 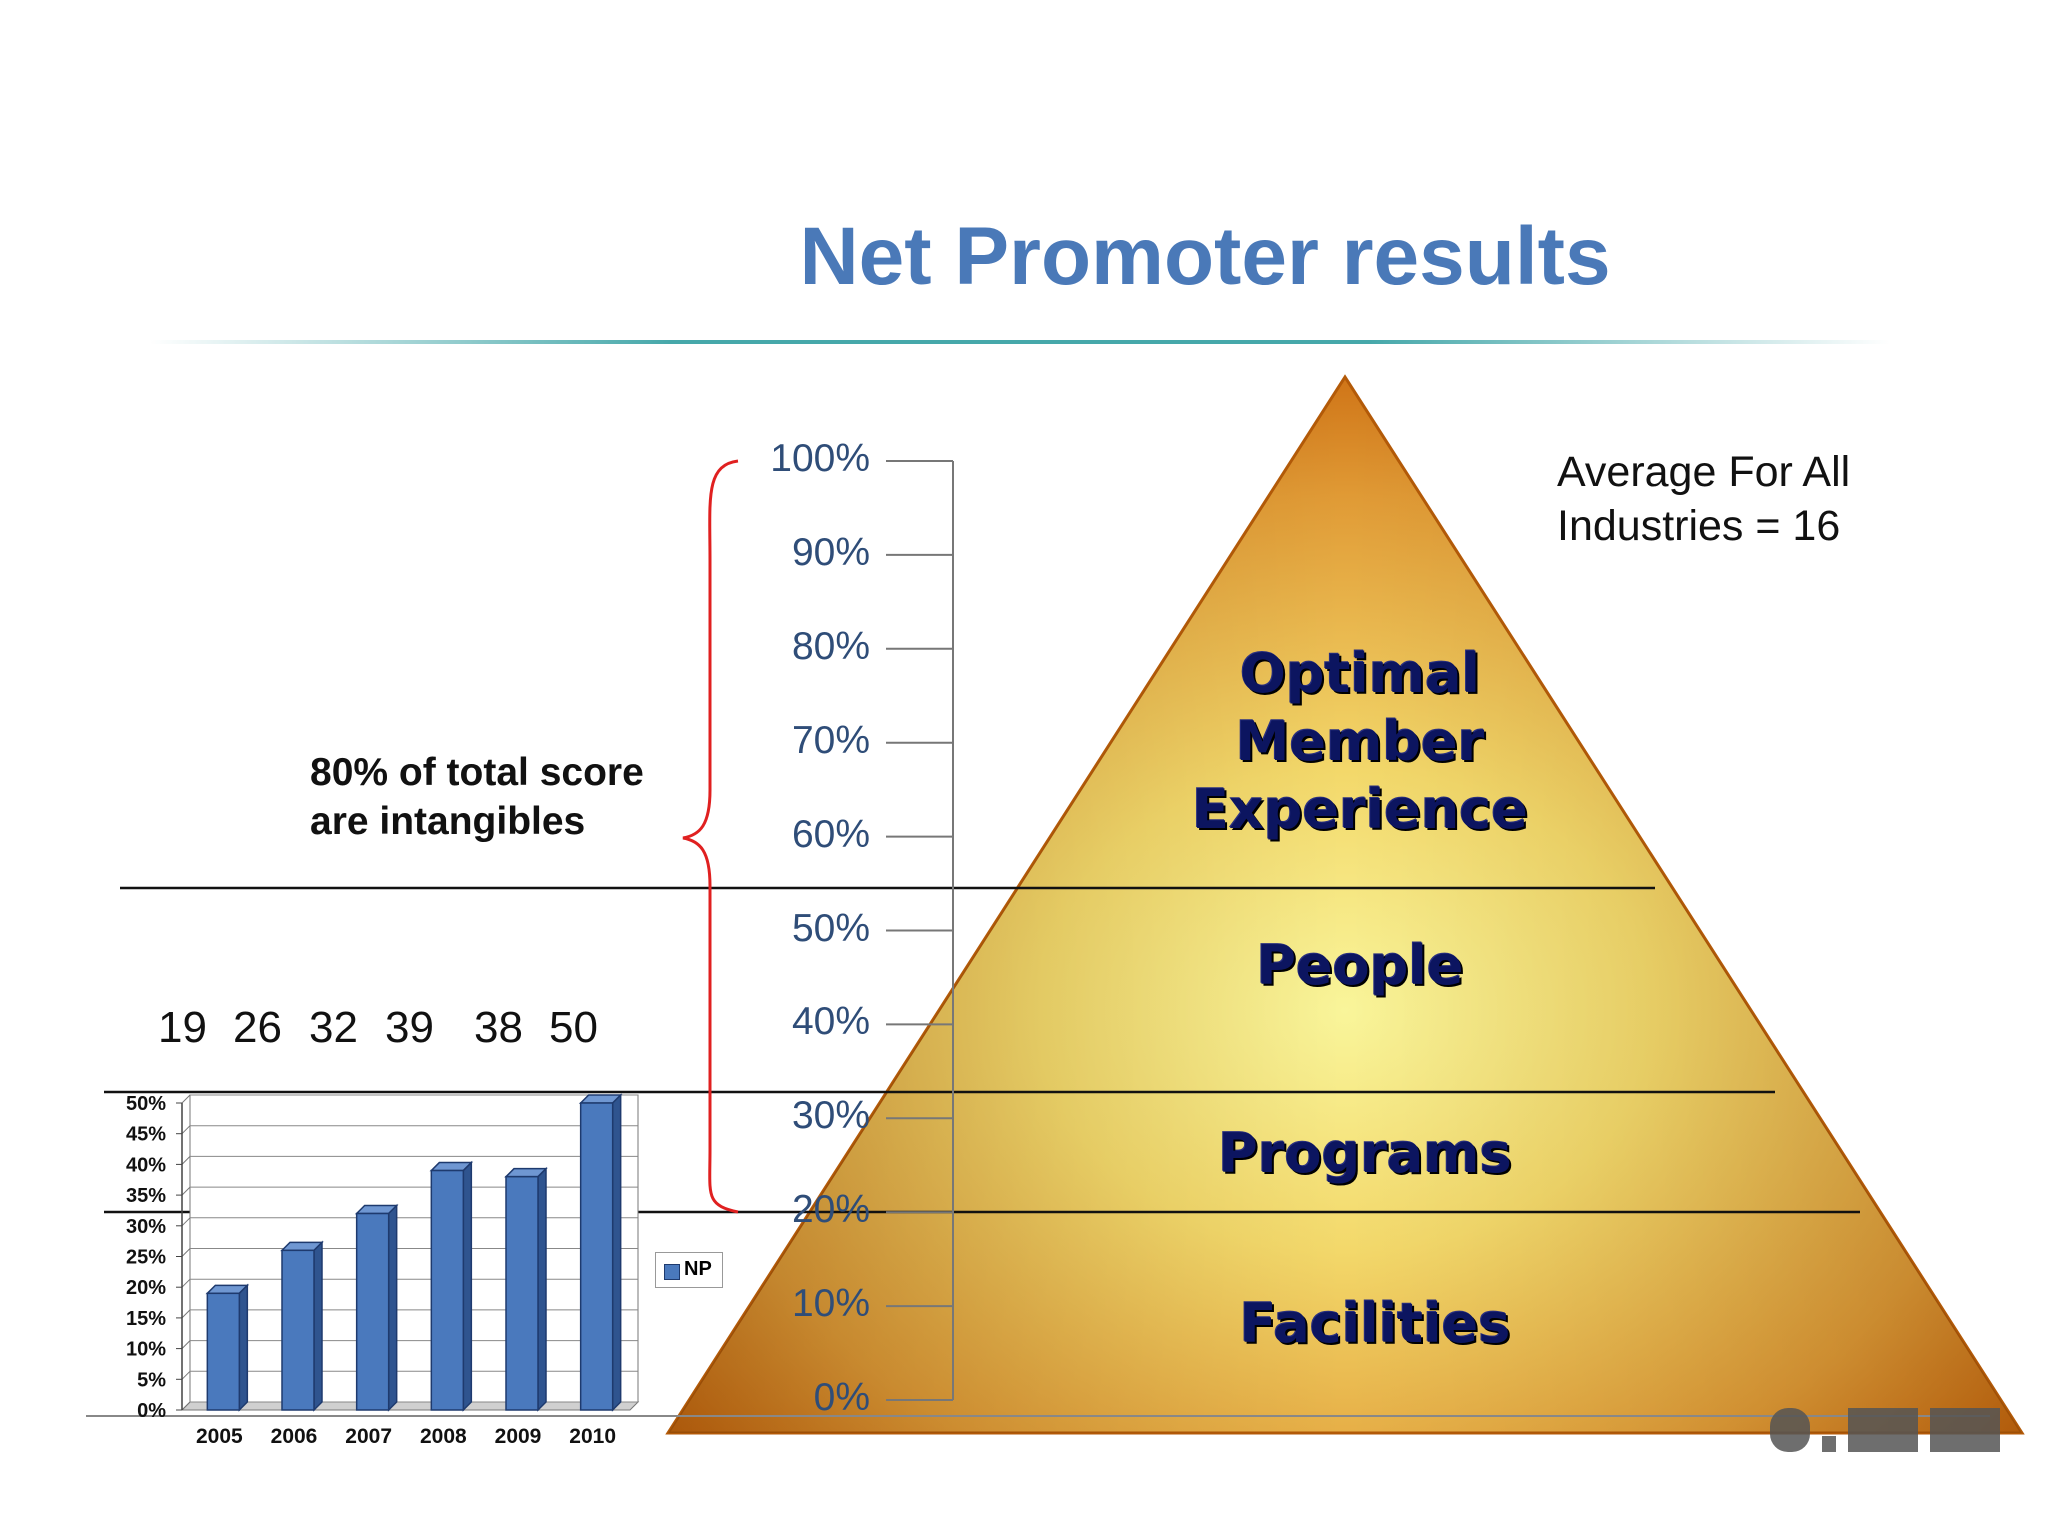 What do you see at coordinates (1360, 809) in the screenshot?
I see `layer-1-line-3: Experience` at bounding box center [1360, 809].